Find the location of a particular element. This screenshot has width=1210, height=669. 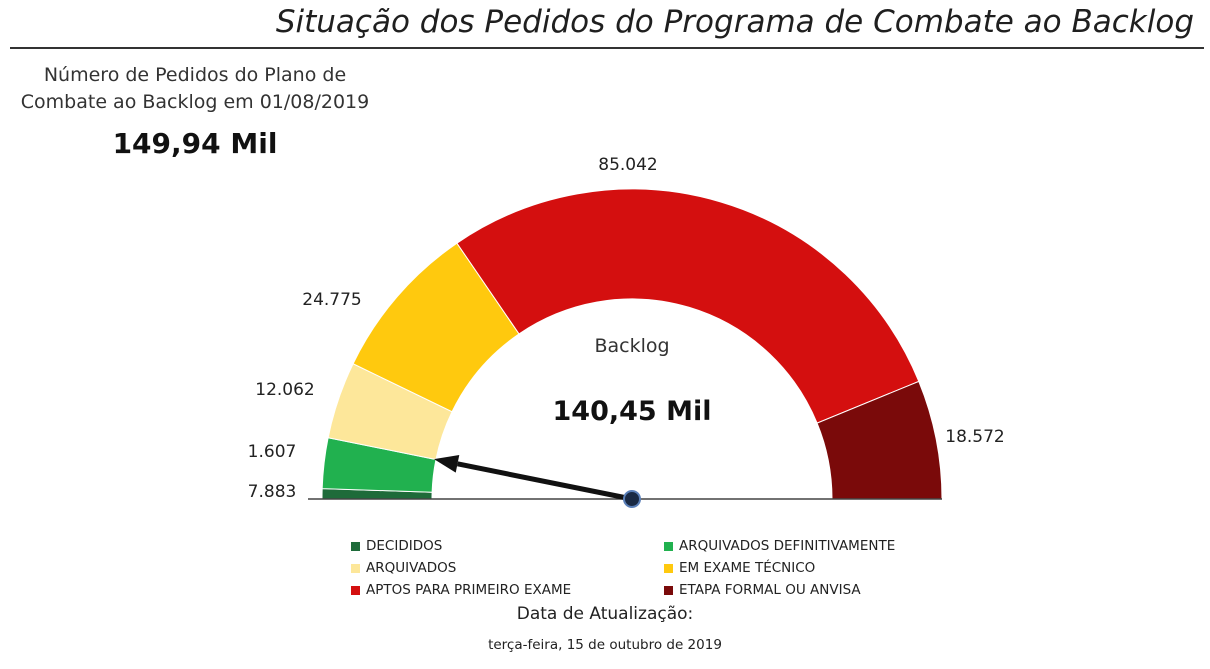

needle-hub is located at coordinates (632, 499).